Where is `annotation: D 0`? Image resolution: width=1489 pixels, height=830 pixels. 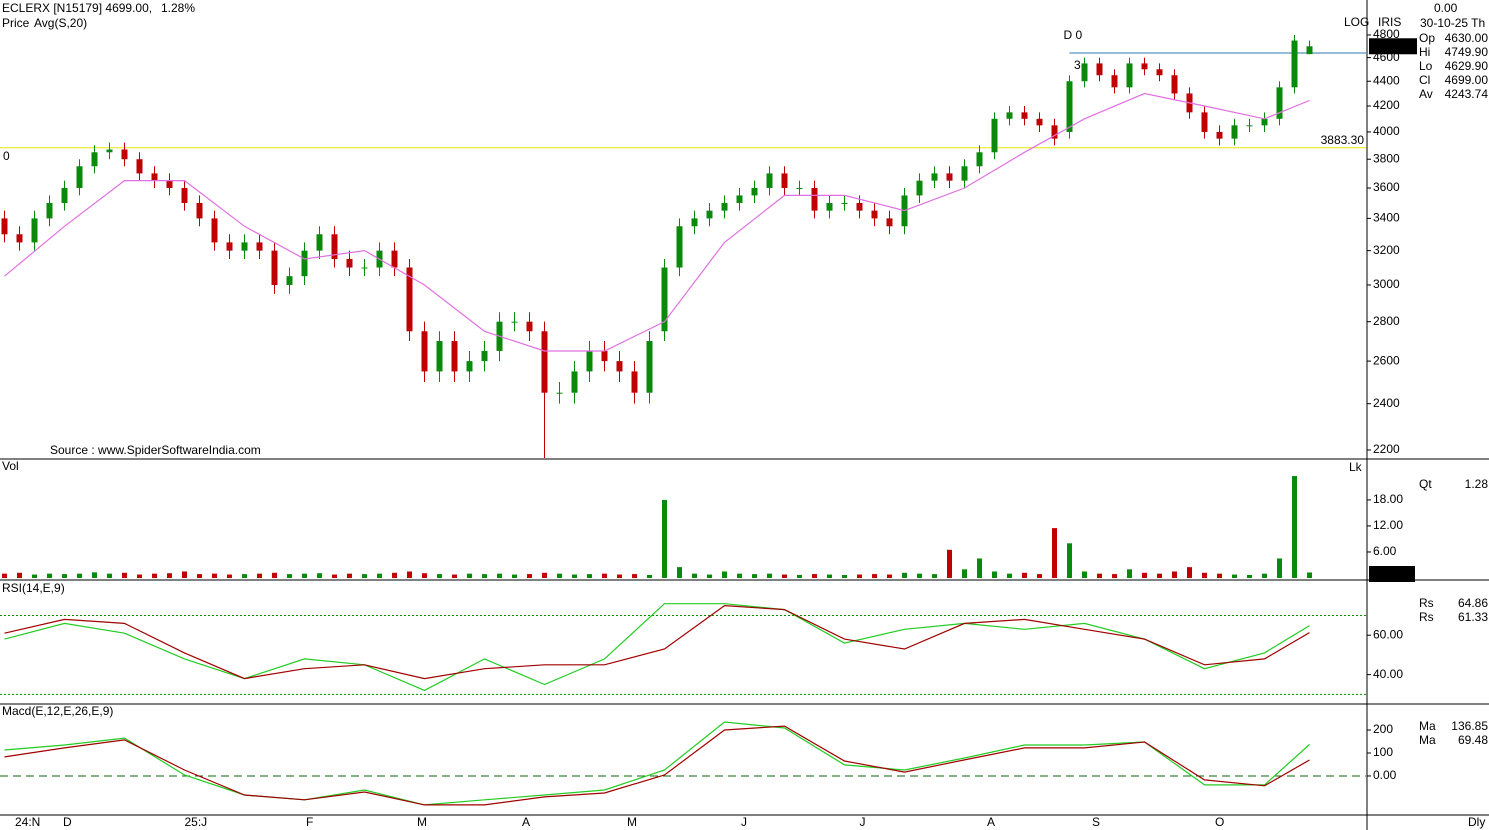
annotation: D 0 is located at coordinates (1073, 35).